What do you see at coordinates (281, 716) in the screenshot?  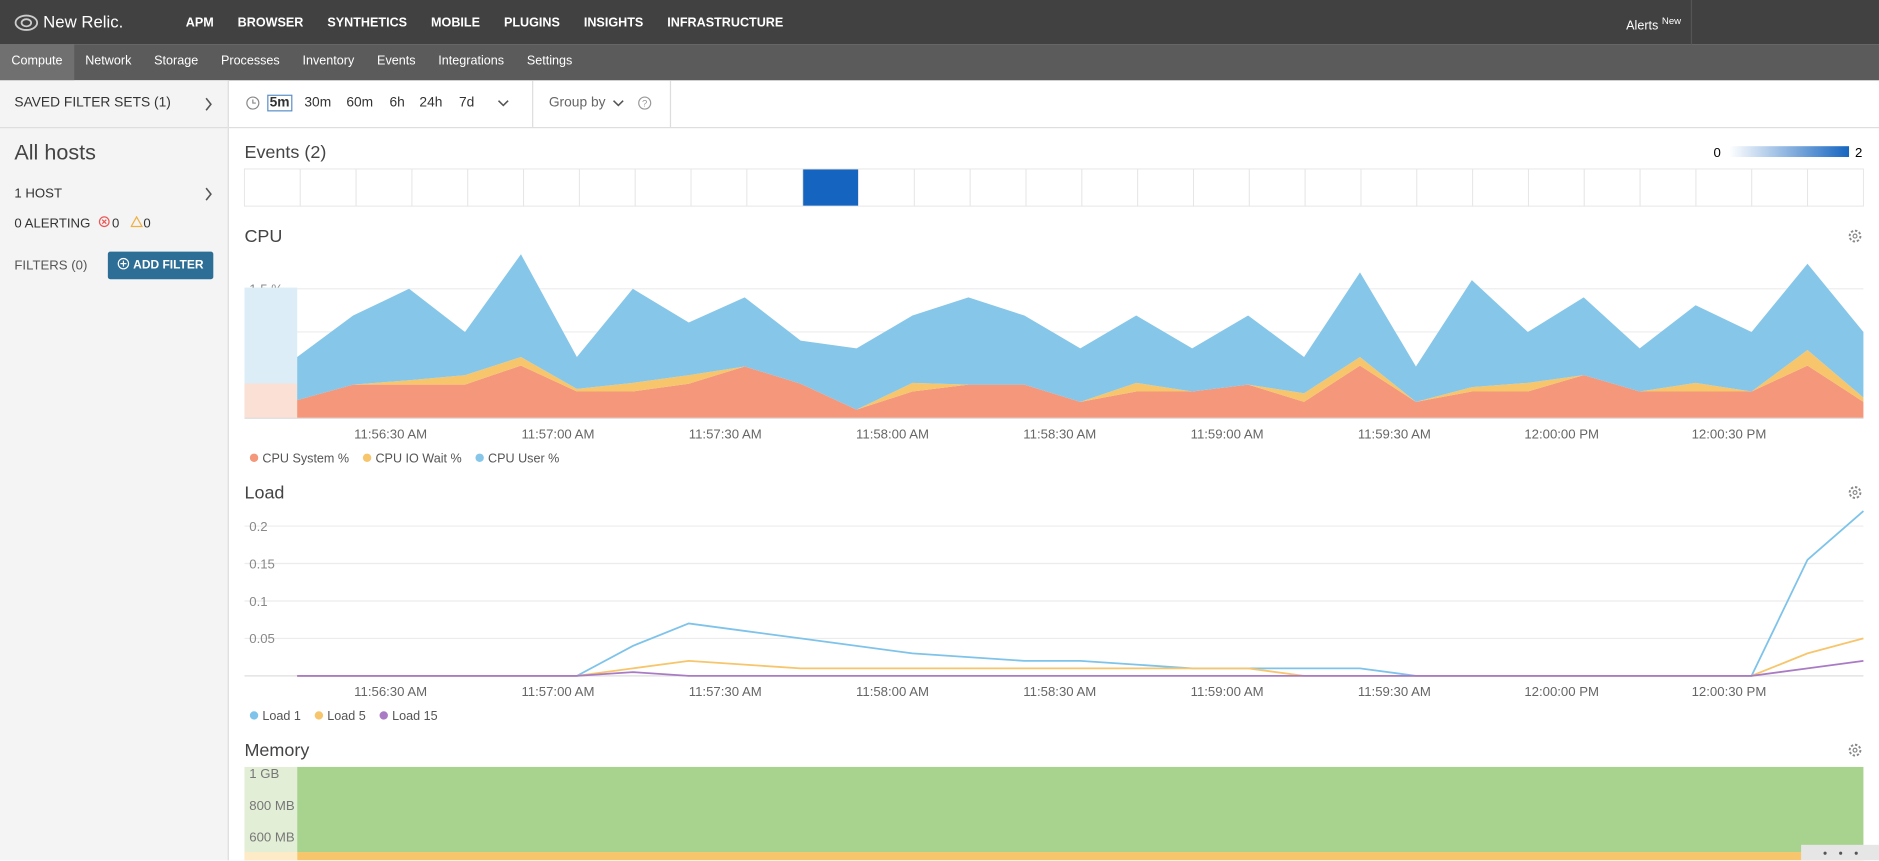 I see `legend-label: Load 1` at bounding box center [281, 716].